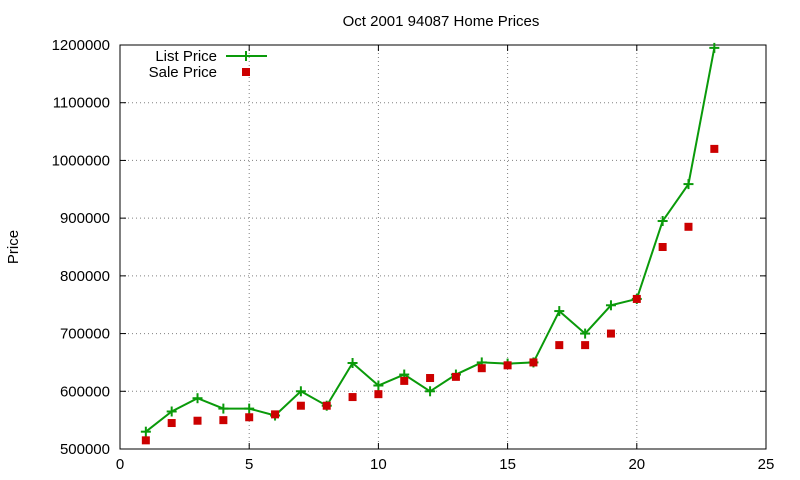 The width and height of the screenshot is (800, 480). What do you see at coordinates (81, 45) in the screenshot?
I see `y-tick-label: 1200000` at bounding box center [81, 45].